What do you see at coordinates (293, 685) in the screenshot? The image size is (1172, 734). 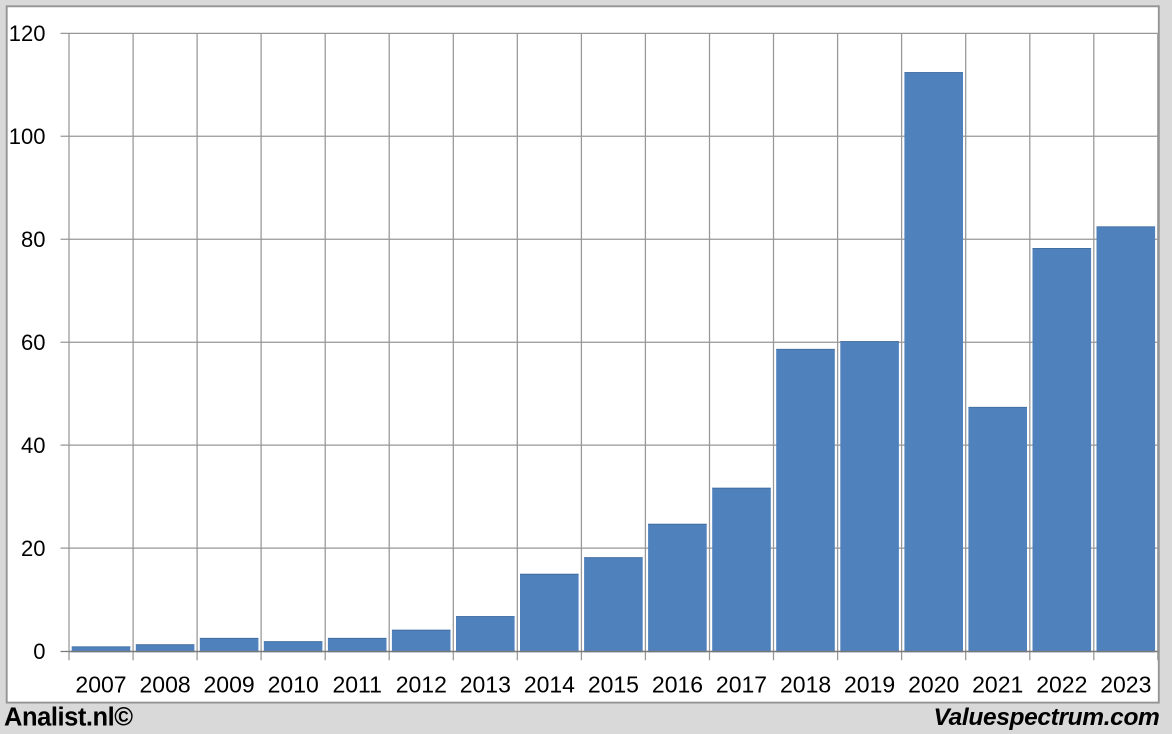 I see `svg-text: 2010` at bounding box center [293, 685].